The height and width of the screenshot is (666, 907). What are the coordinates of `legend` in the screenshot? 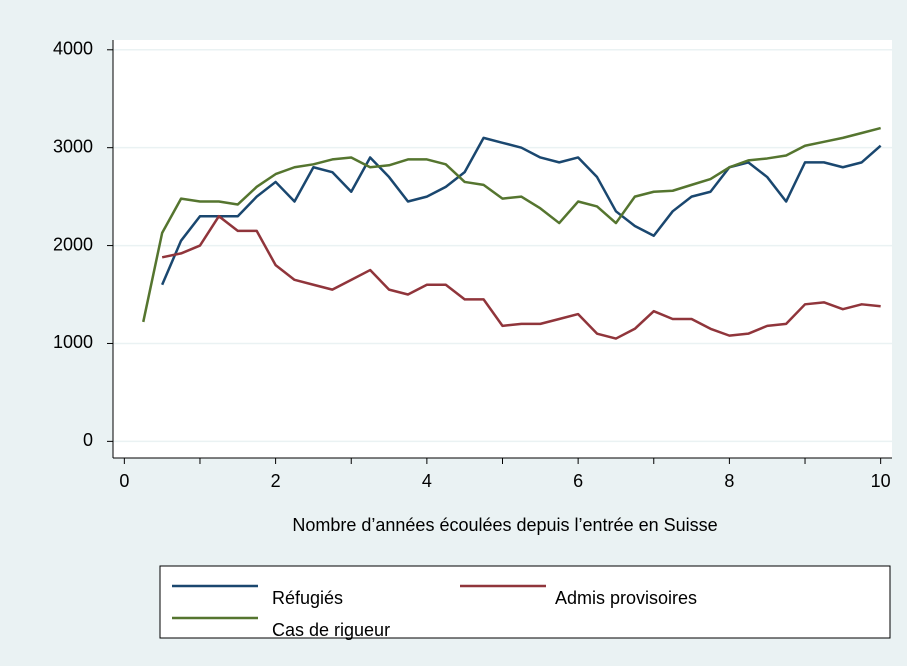 It's located at (525, 602).